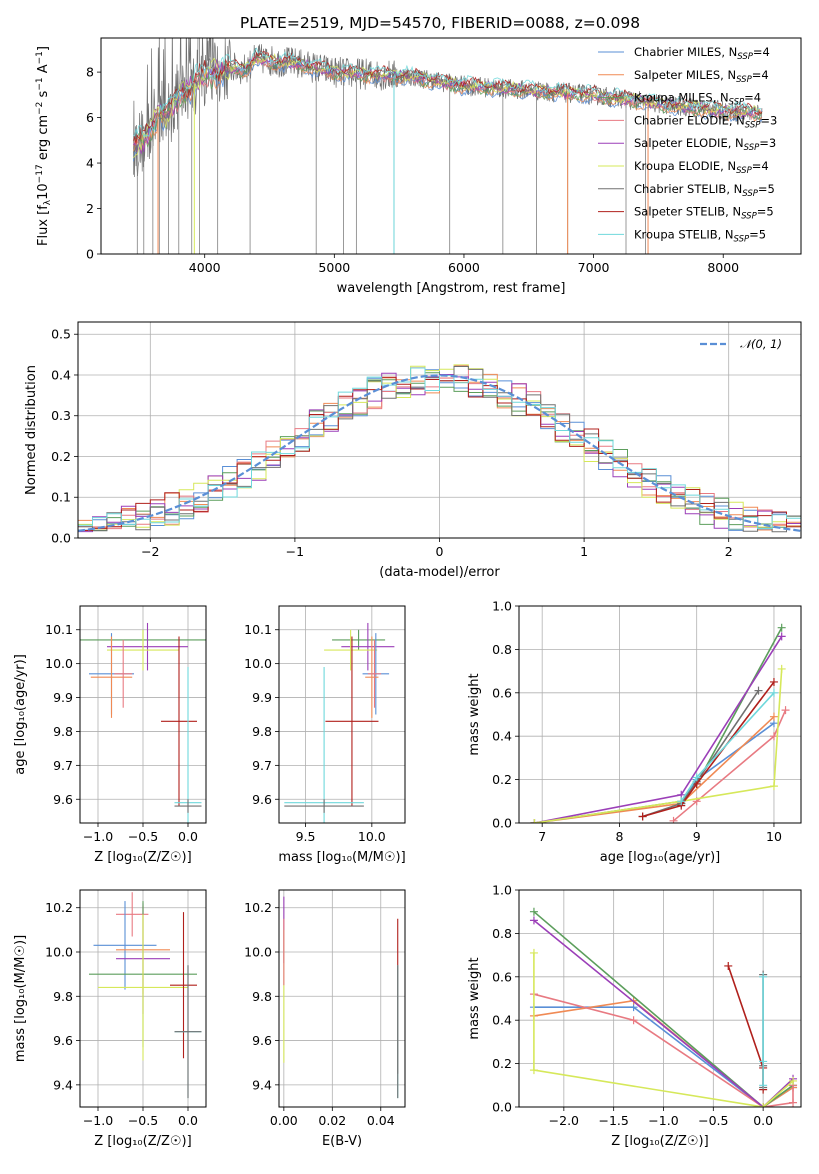 The height and width of the screenshot is (1174, 819). I want to click on x-tick-label: −1.5, so click(613, 1120).